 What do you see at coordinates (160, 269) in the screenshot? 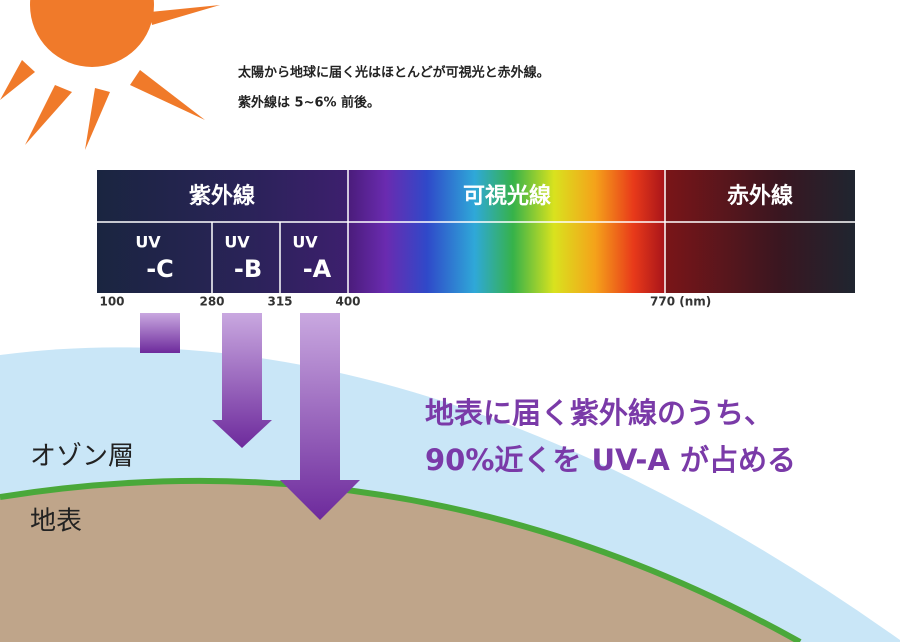
I see `uv-suffix: -C` at bounding box center [160, 269].